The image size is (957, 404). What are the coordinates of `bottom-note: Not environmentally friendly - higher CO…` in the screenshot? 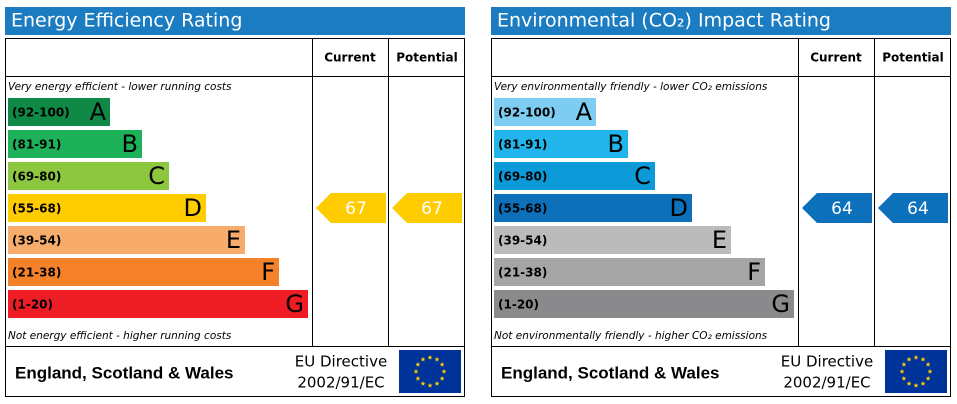 It's located at (631, 336).